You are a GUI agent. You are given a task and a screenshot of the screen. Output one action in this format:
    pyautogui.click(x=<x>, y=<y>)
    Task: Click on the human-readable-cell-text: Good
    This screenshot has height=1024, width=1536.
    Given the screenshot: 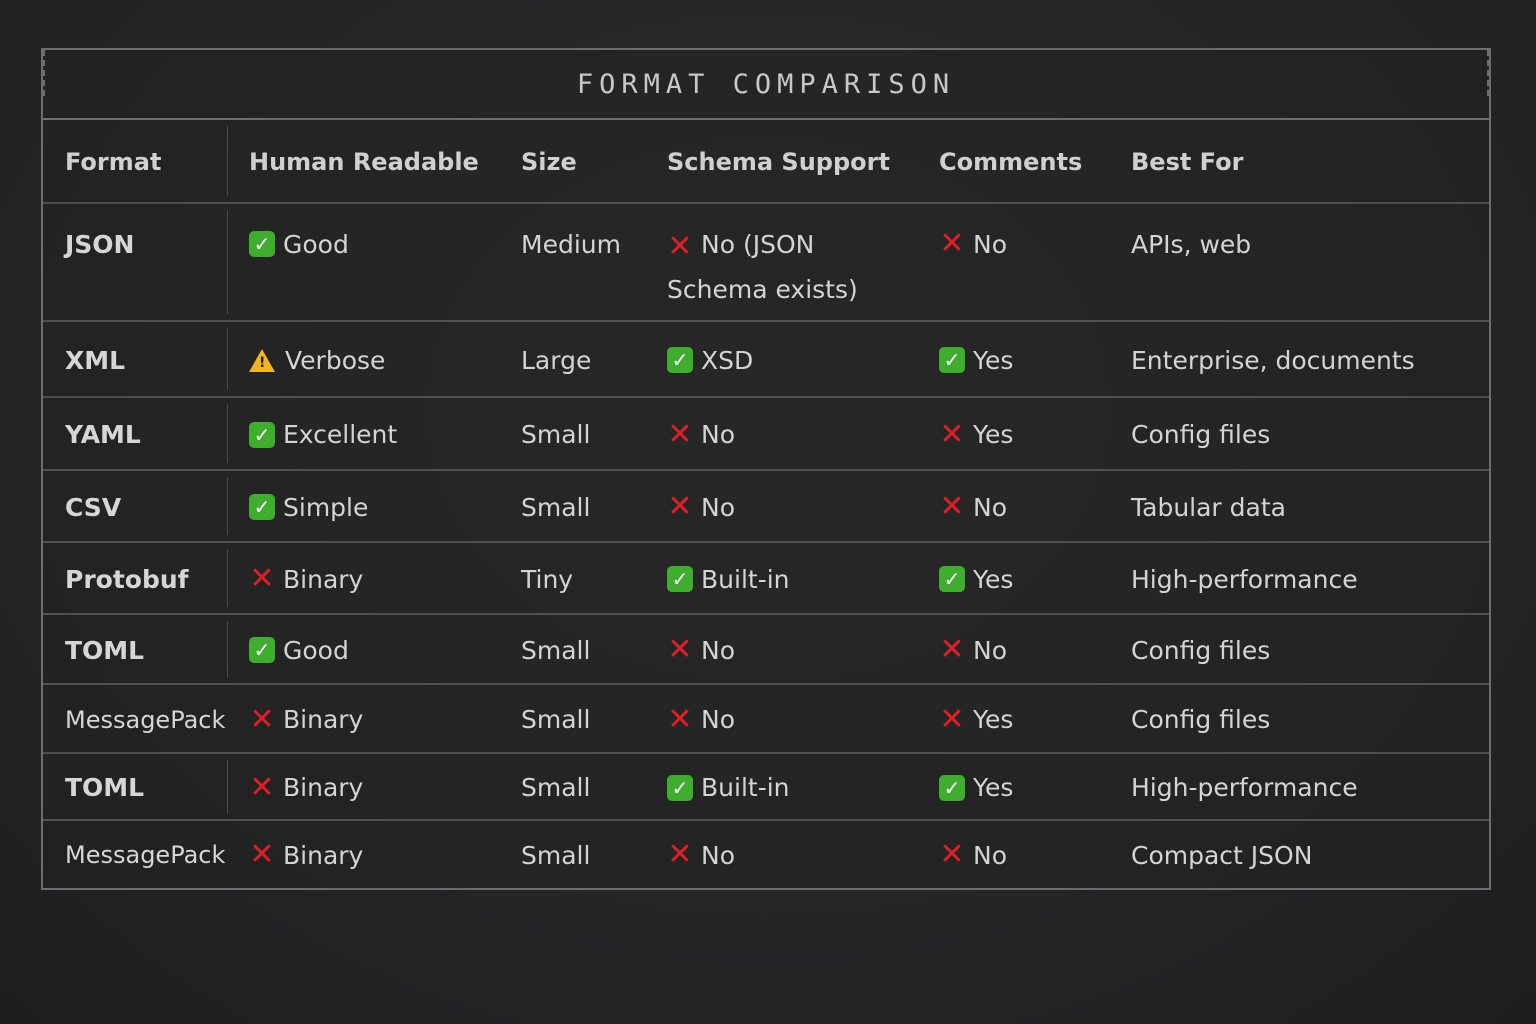 What is the action you would take?
    pyautogui.click(x=316, y=244)
    